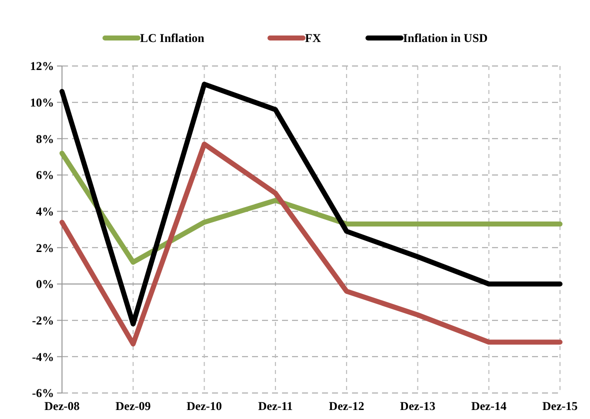  What do you see at coordinates (42, 103) in the screenshot?
I see `y-tick-label: 10%` at bounding box center [42, 103].